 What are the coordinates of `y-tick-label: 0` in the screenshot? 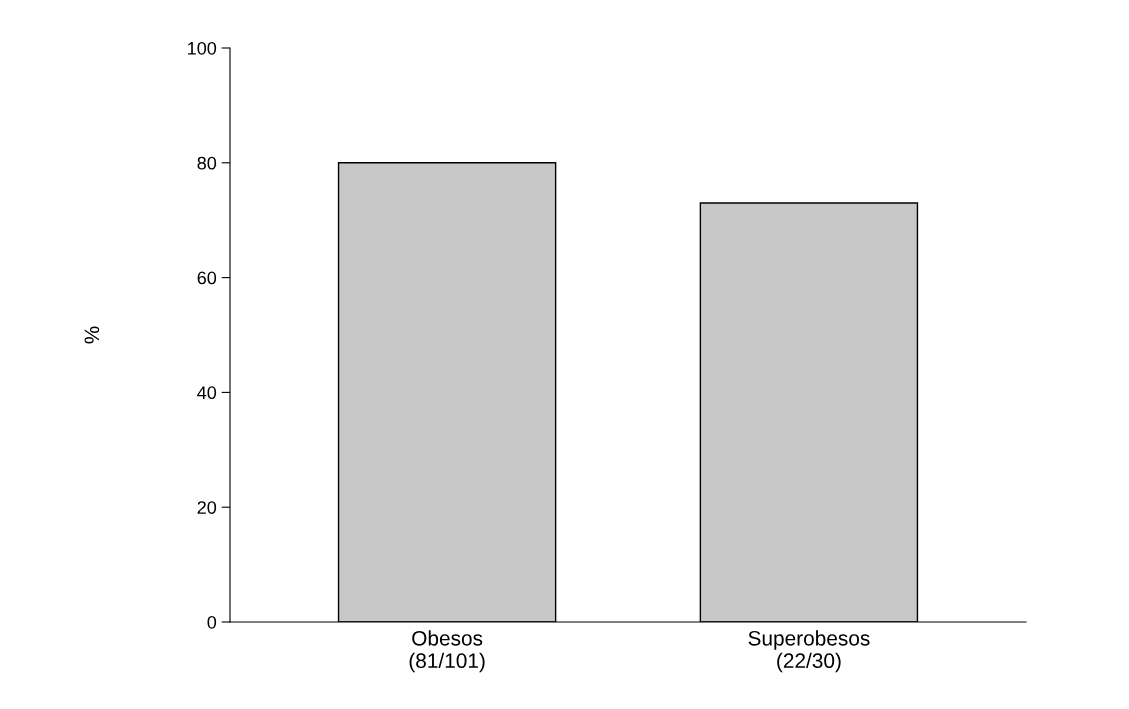 It's located at (212, 622).